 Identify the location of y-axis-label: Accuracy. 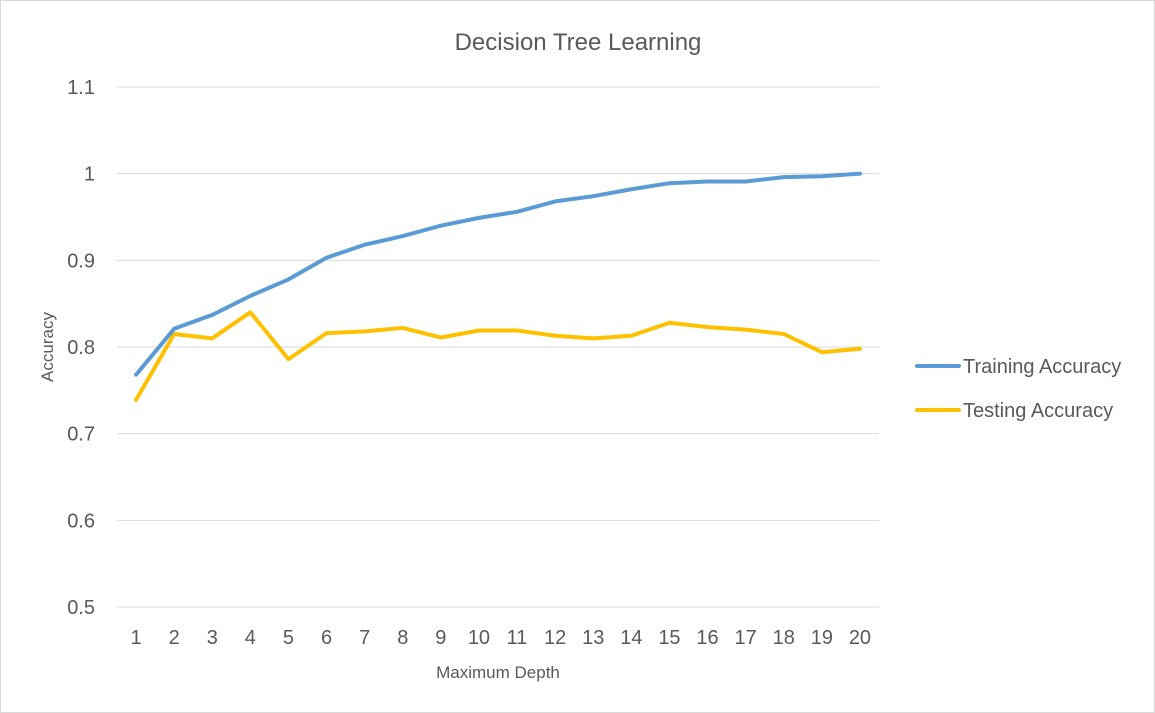
(47, 347).